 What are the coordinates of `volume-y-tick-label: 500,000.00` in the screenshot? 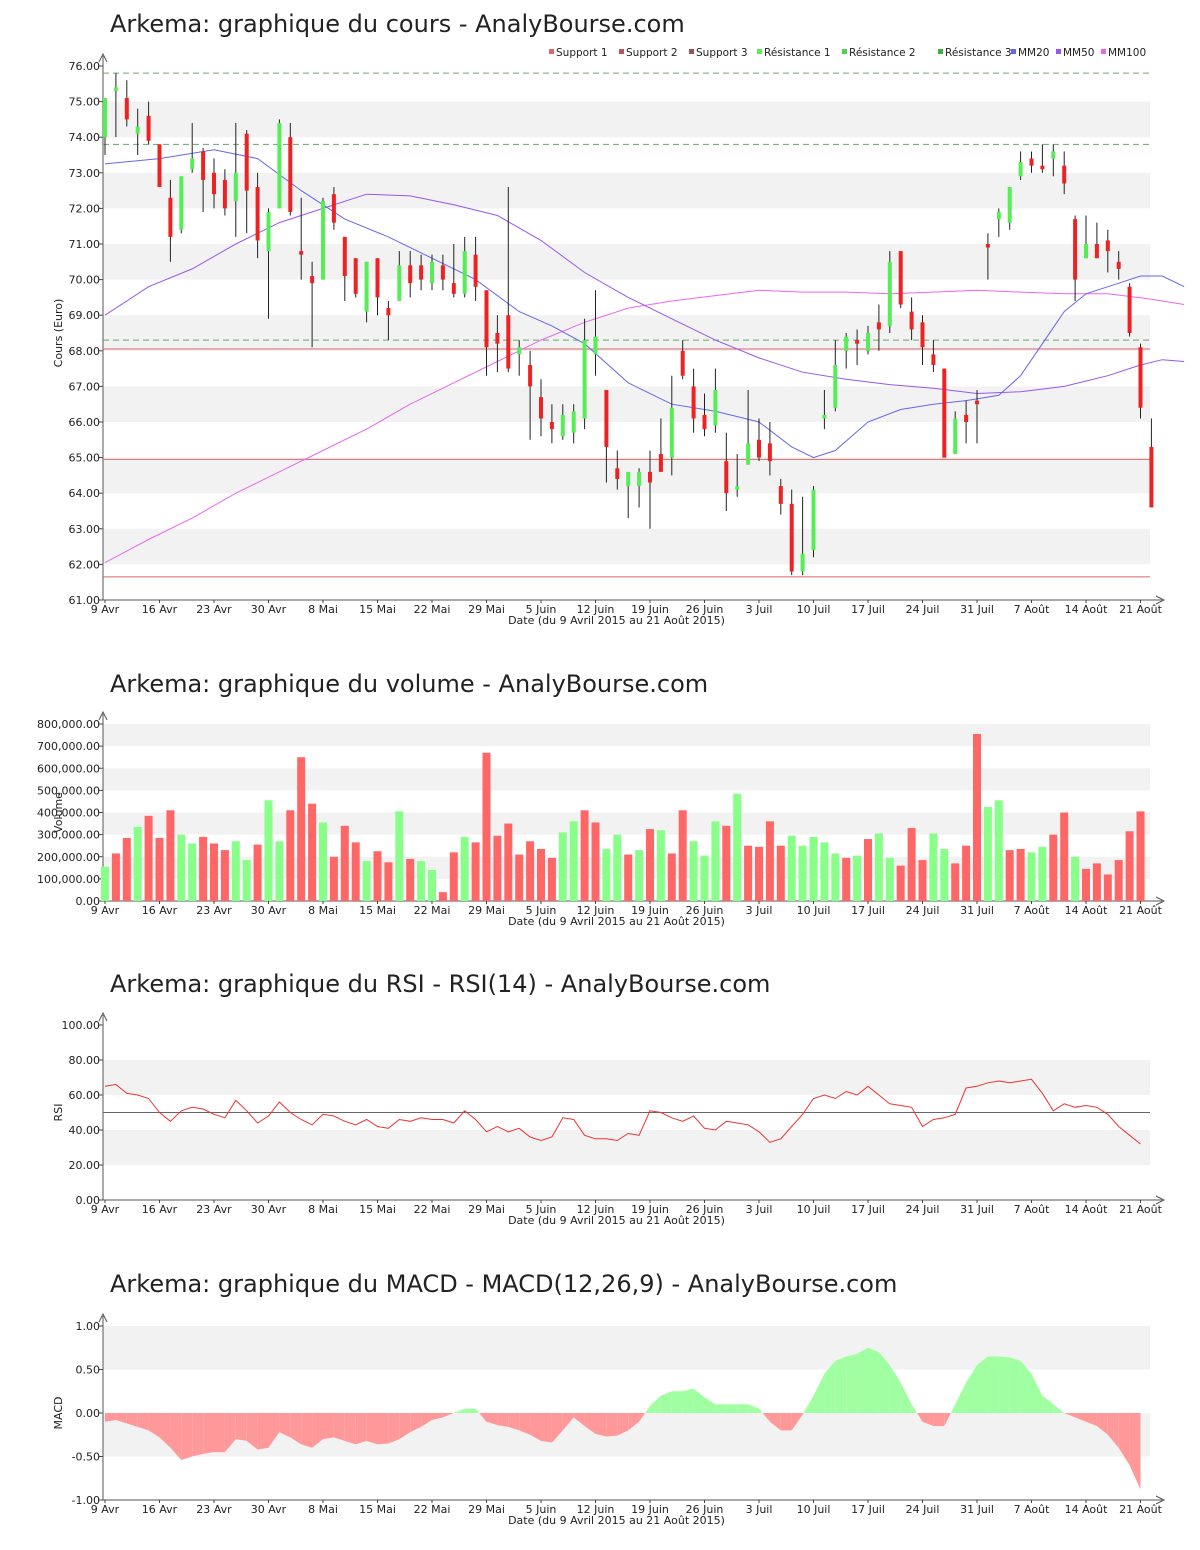 It's located at (68, 790).